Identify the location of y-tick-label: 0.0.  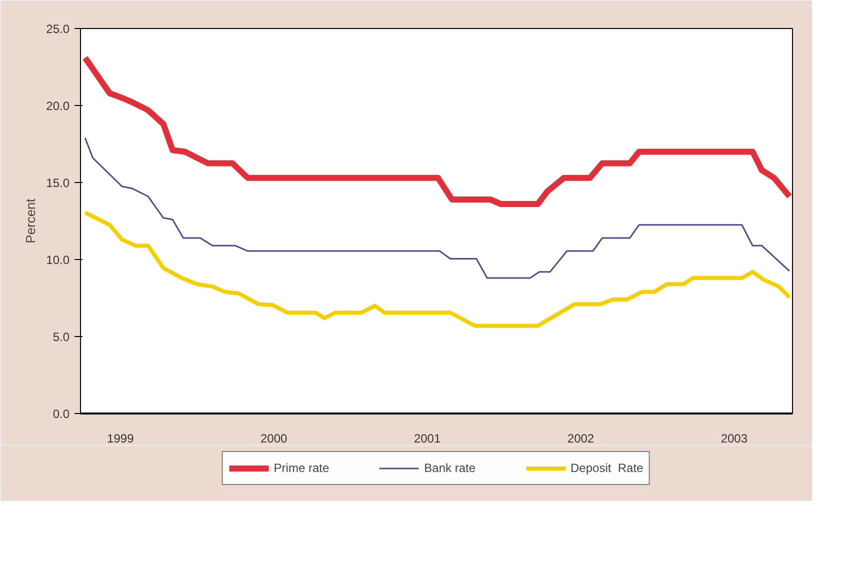
(61, 414).